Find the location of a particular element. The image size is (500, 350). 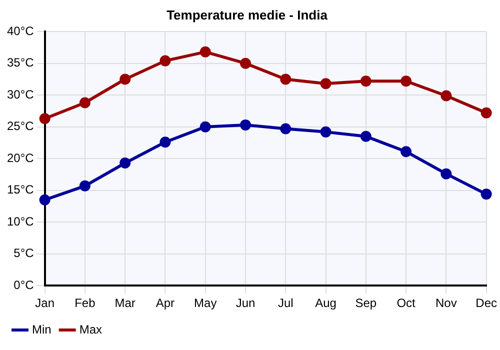

x-tick-label: Jan is located at coordinates (44, 303).